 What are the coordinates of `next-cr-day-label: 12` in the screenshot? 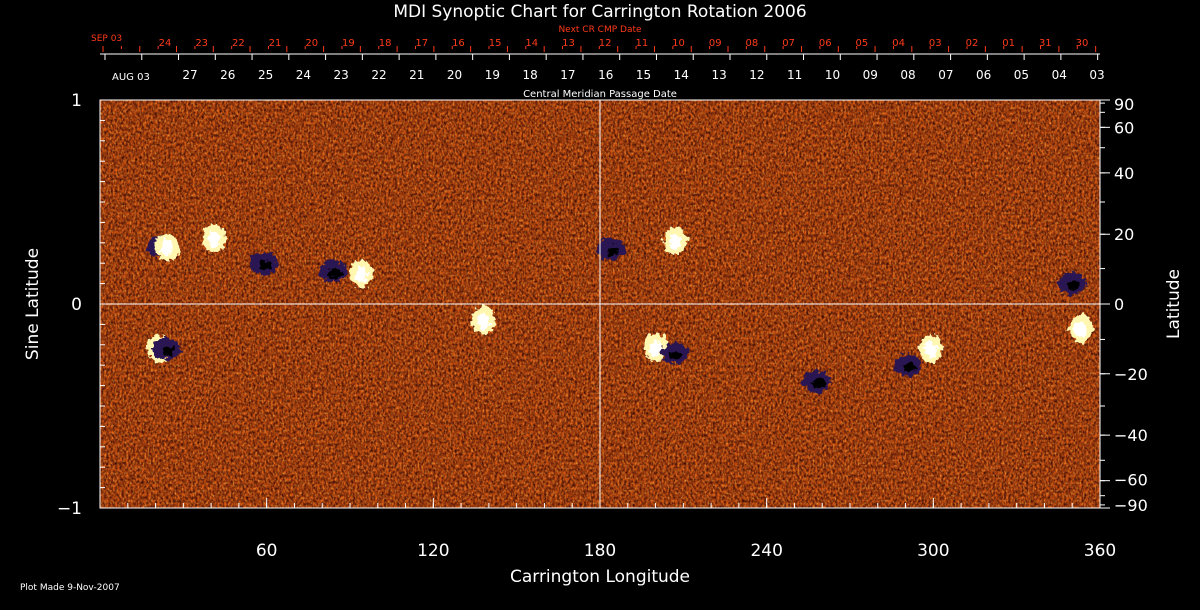 It's located at (605, 43).